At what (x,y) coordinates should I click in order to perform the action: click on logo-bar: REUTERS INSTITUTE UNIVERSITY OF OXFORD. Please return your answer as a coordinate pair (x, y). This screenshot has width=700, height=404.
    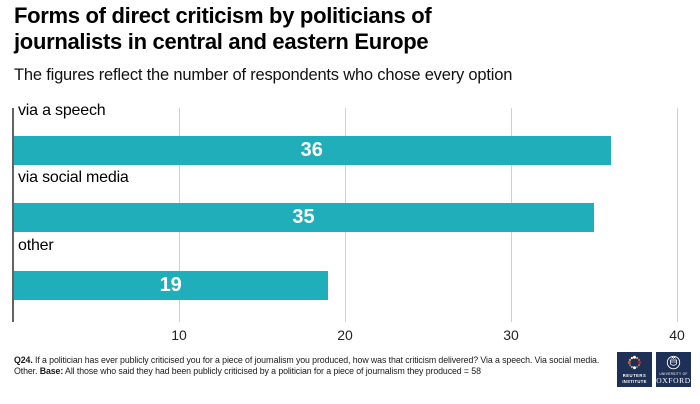
    Looking at the image, I should click on (654, 369).